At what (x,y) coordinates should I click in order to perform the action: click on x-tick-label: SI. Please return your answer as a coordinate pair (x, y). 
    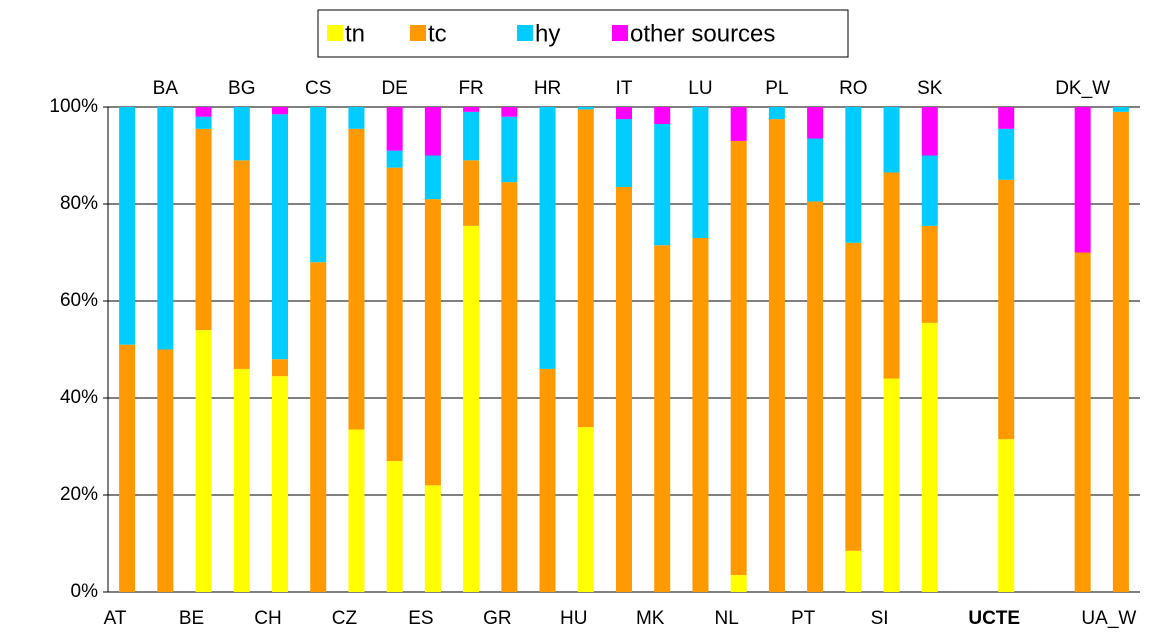
    Looking at the image, I should click on (880, 618).